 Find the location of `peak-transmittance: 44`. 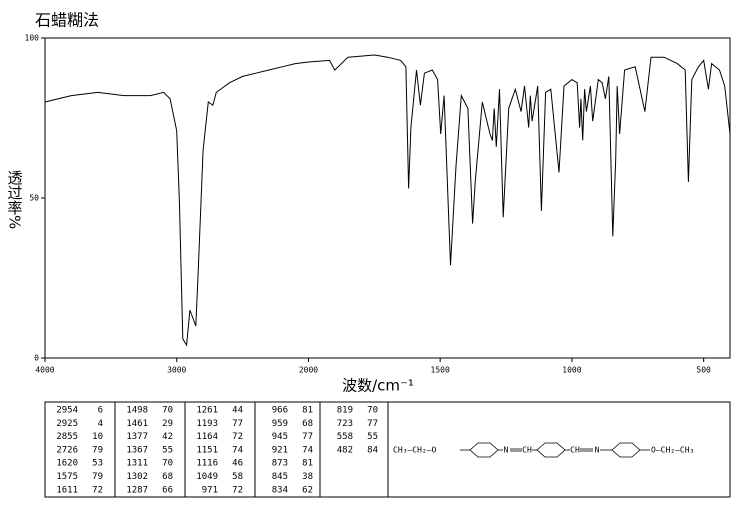

peak-transmittance: 44 is located at coordinates (237, 411).